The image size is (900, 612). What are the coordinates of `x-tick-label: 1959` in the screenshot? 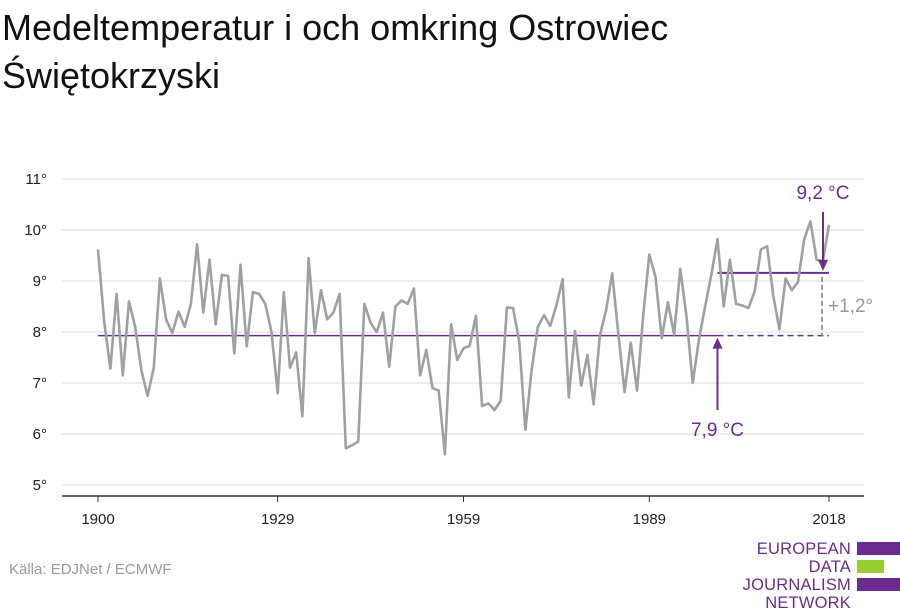 It's located at (463, 519).